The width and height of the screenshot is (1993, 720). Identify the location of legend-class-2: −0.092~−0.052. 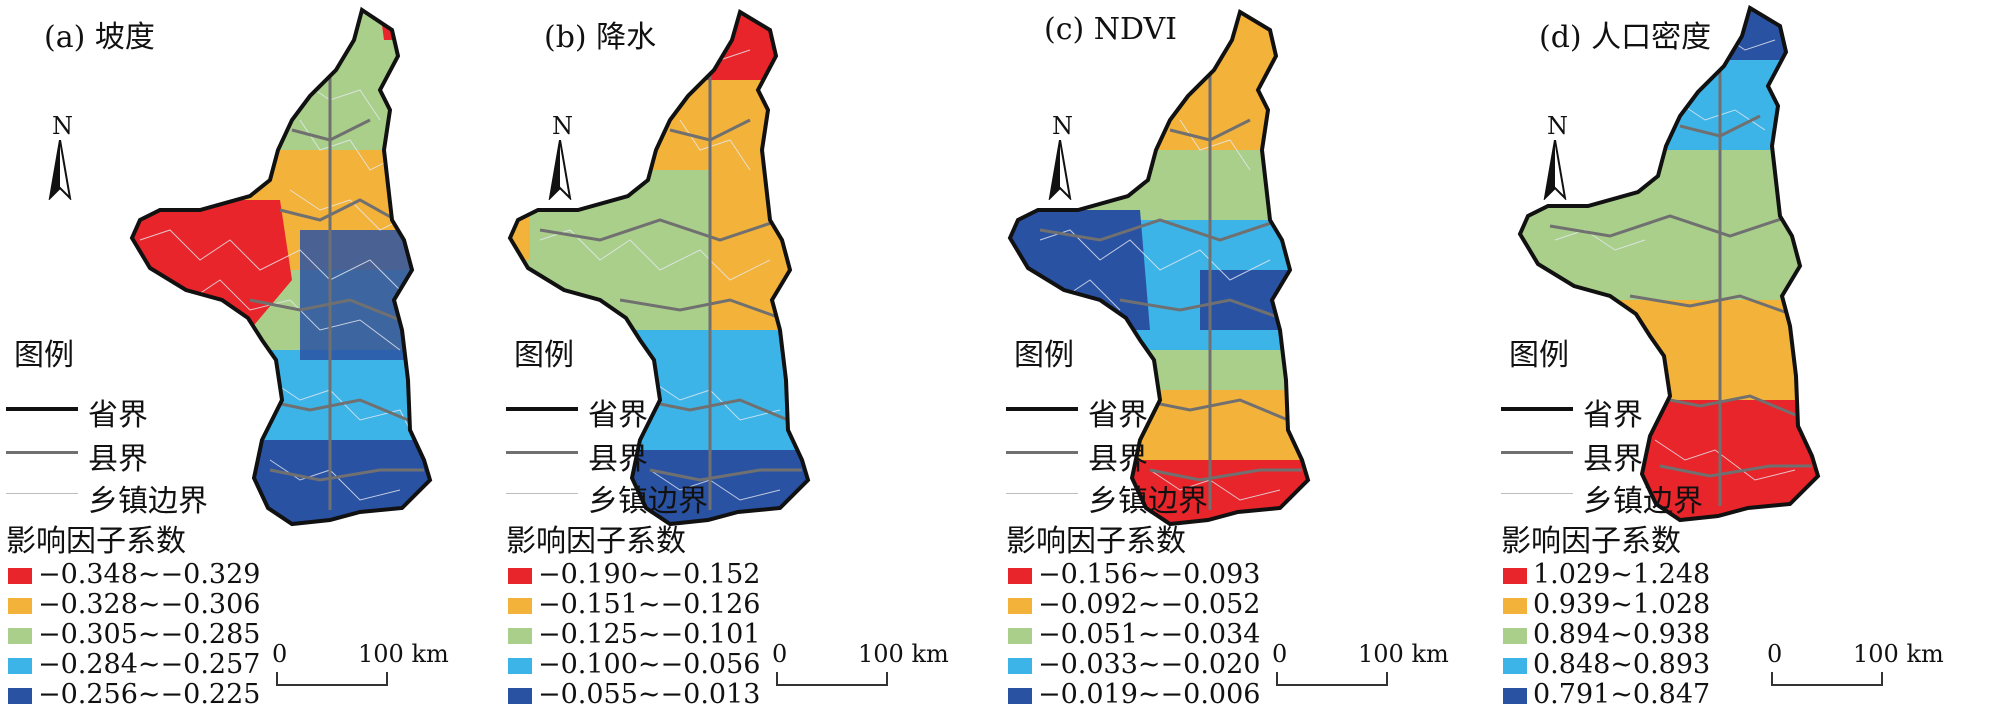
(1138, 604).